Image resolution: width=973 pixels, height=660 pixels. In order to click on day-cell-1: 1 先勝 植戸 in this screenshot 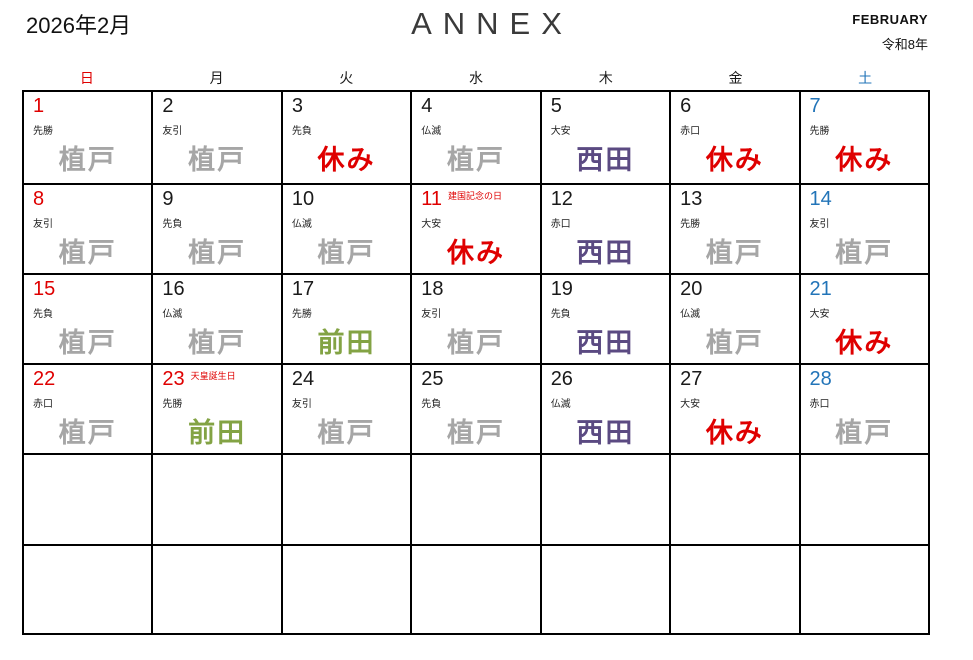, I will do `click(87, 137)`.